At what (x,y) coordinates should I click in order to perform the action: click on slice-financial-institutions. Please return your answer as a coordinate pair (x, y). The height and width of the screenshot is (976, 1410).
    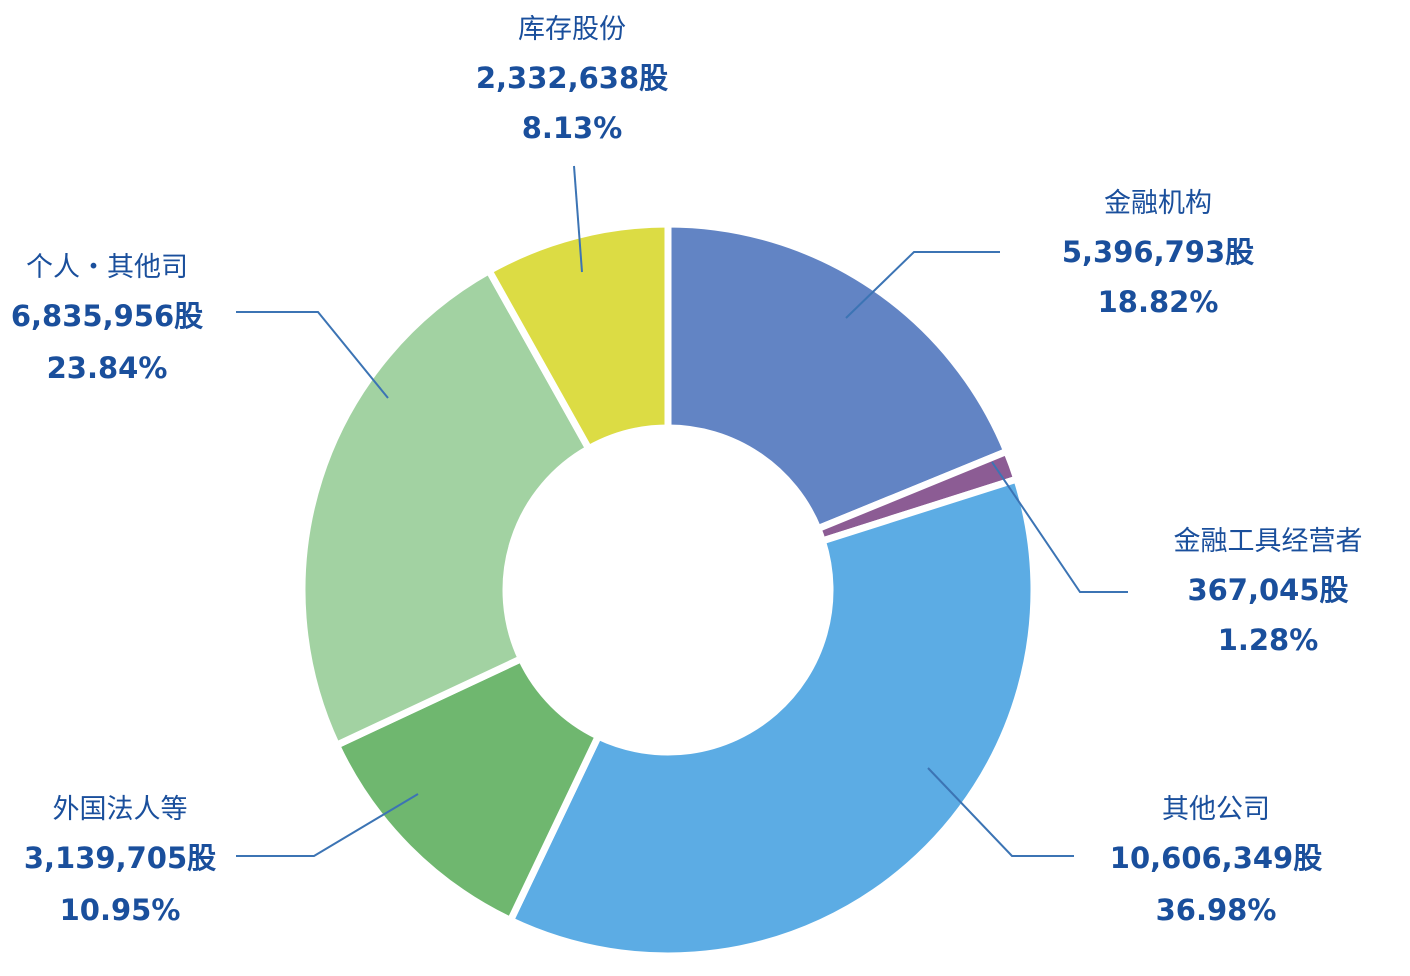
    Looking at the image, I should click on (838, 377).